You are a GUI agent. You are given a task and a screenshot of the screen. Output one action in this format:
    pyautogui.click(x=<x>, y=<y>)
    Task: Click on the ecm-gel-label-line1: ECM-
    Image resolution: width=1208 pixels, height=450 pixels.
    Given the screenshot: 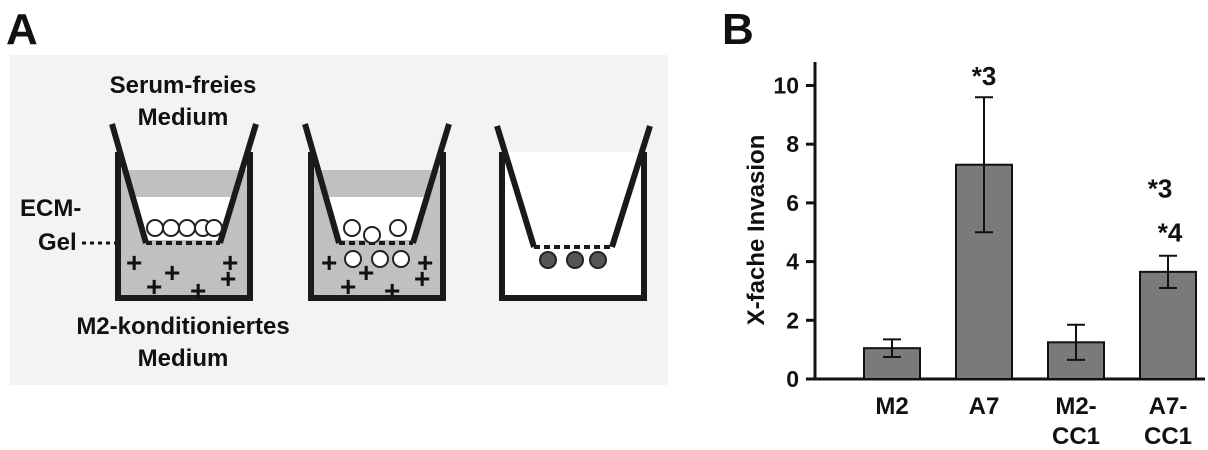 What is the action you would take?
    pyautogui.click(x=50, y=208)
    